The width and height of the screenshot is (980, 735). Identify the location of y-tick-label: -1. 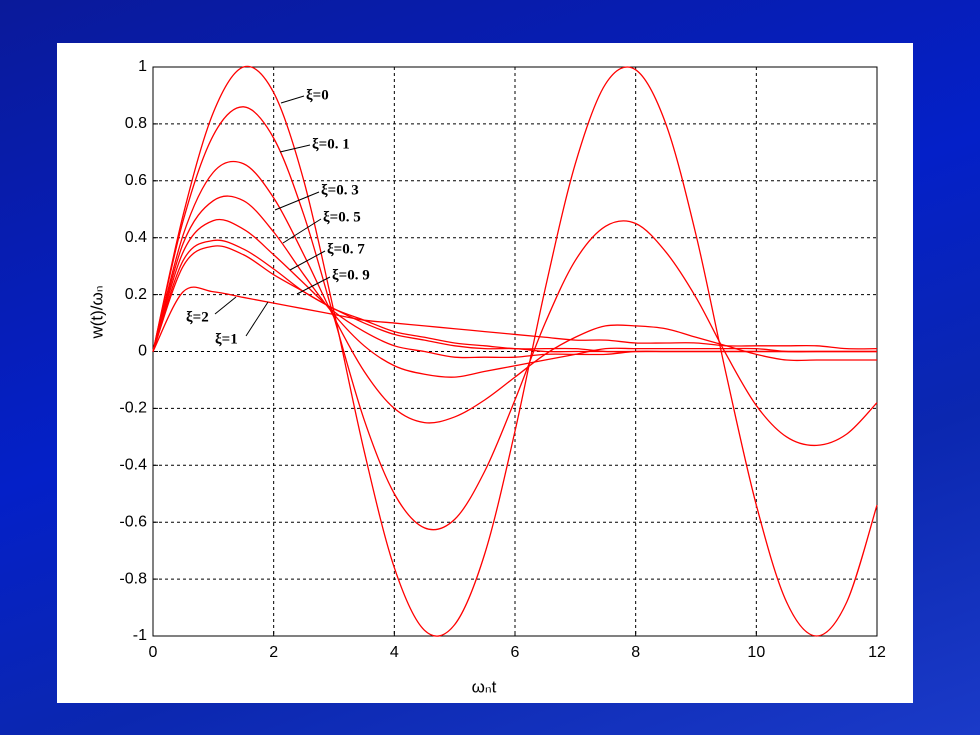
(140, 635).